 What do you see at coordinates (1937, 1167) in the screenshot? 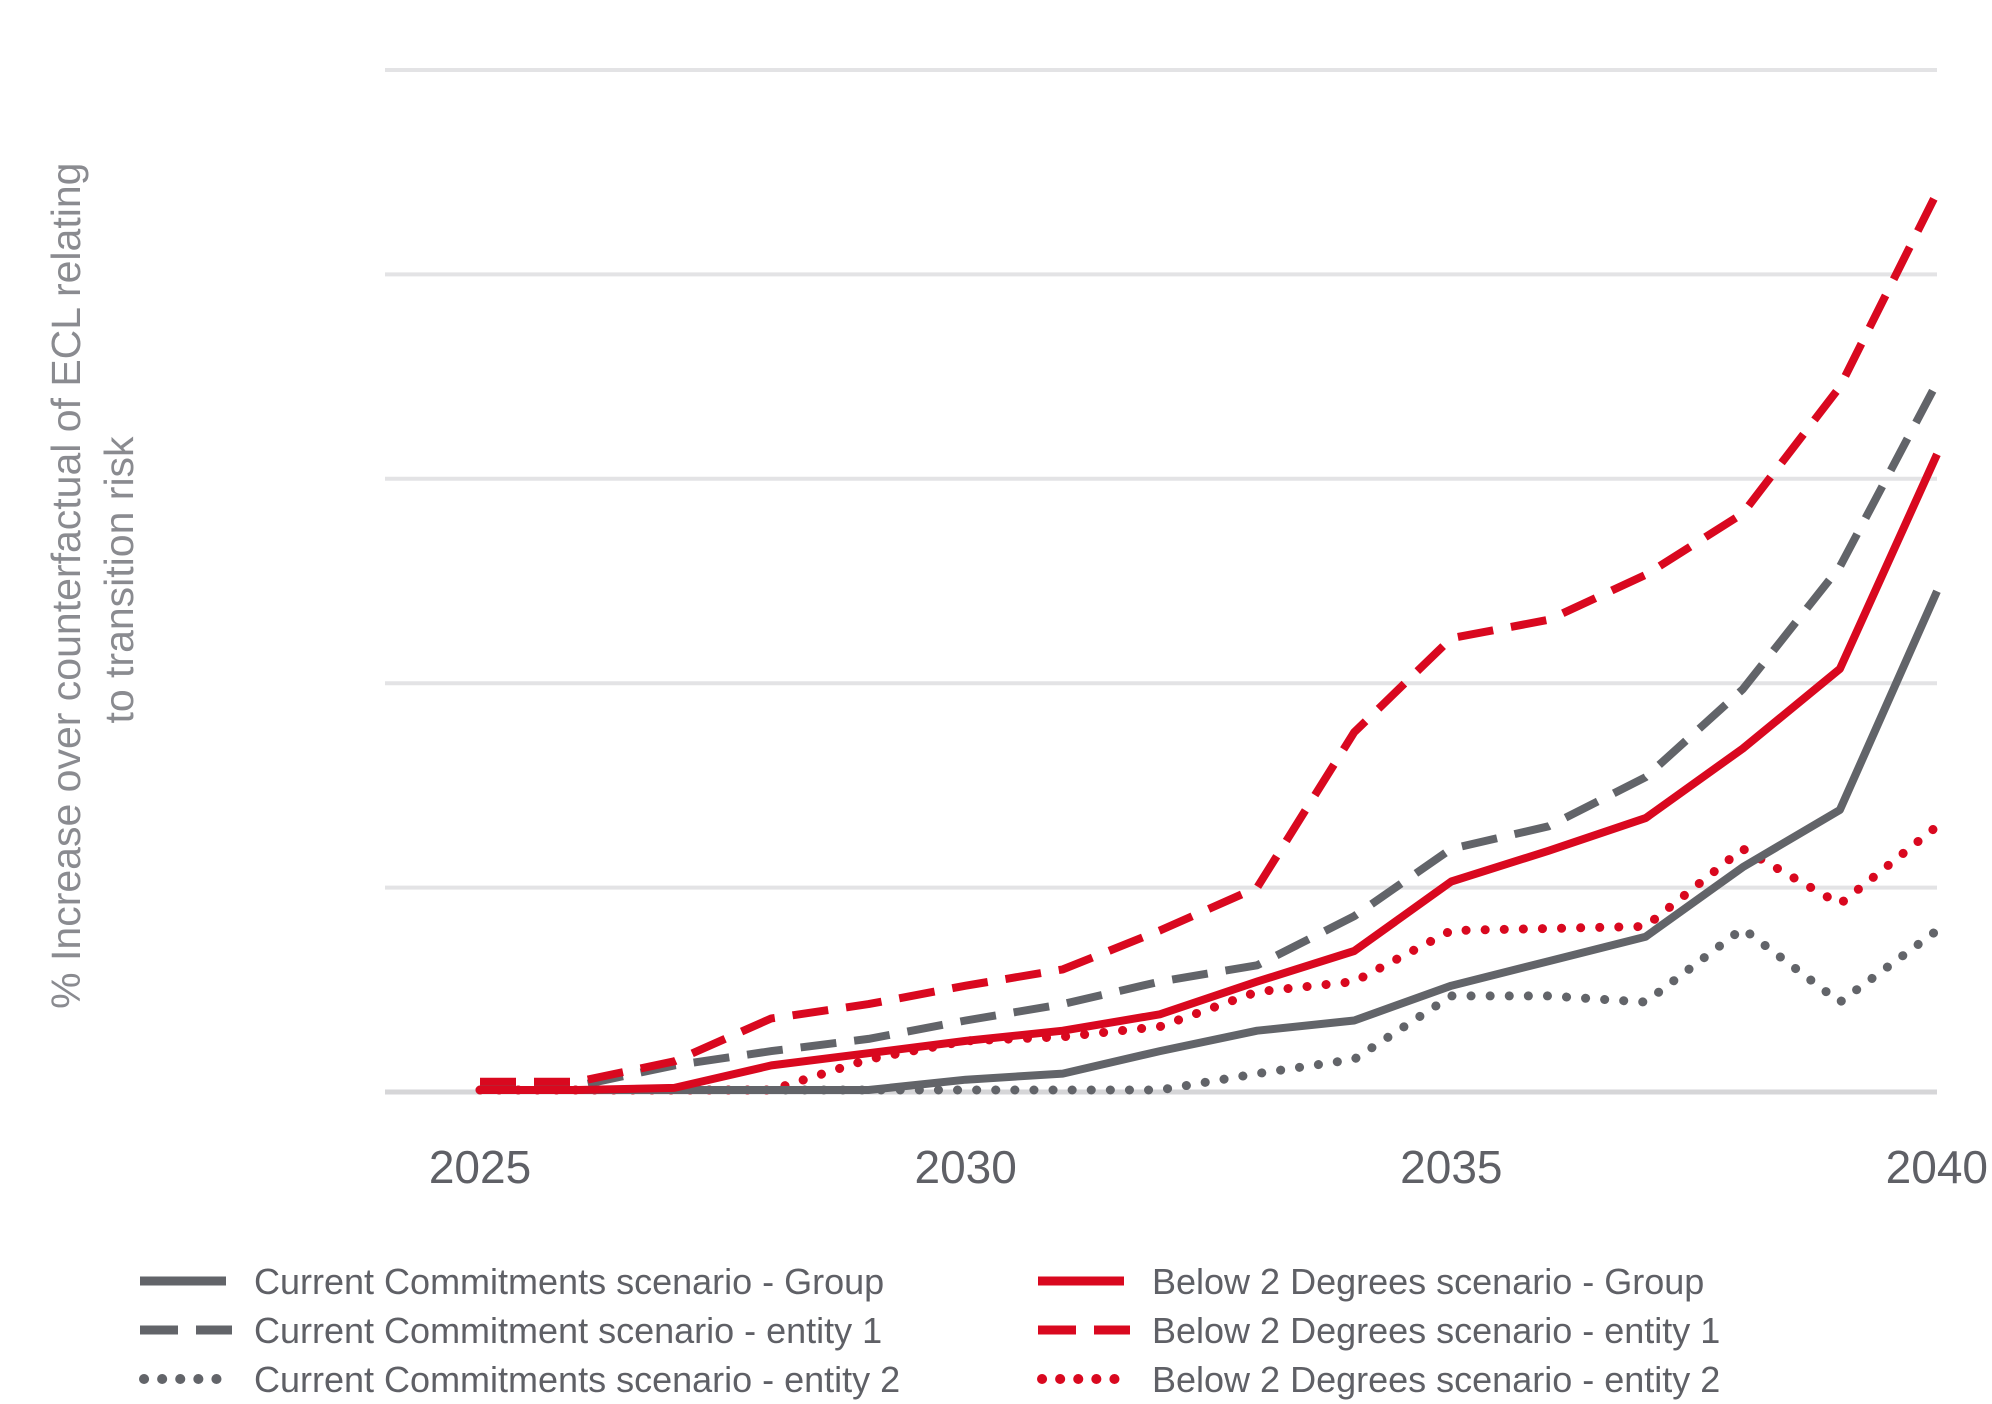
I see `x-tick-label-2040: 2040` at bounding box center [1937, 1167].